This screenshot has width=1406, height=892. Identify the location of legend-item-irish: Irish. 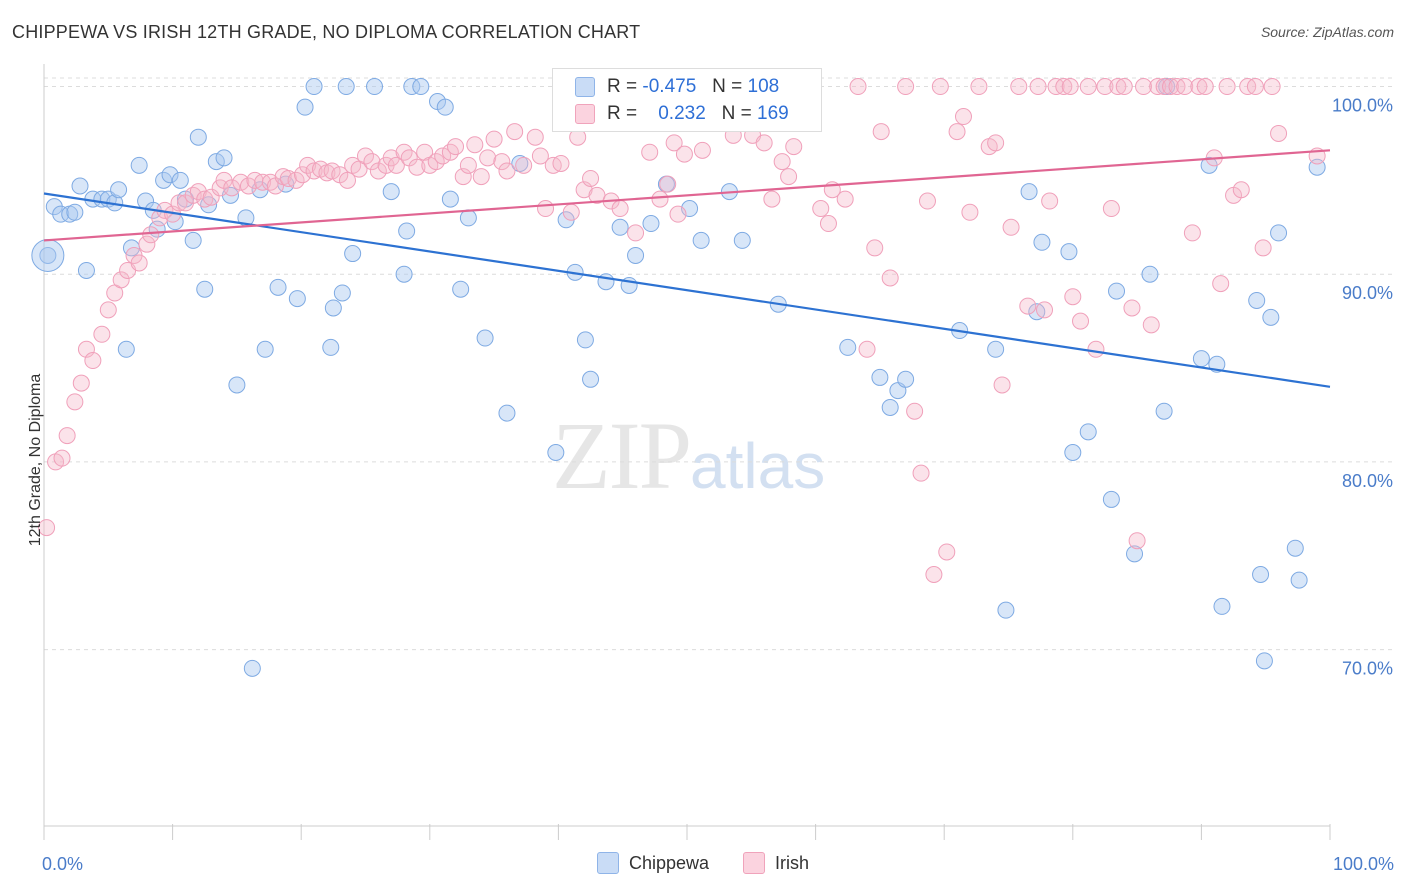
(776, 863).